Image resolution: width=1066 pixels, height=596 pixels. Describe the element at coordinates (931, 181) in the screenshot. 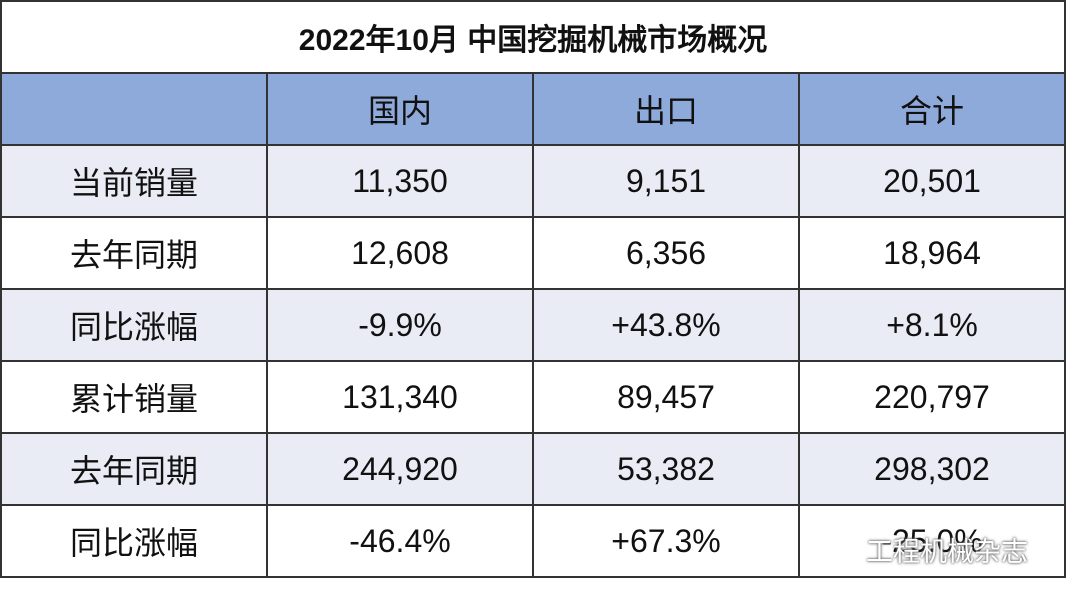

I see `value-cell: 20,501` at that location.